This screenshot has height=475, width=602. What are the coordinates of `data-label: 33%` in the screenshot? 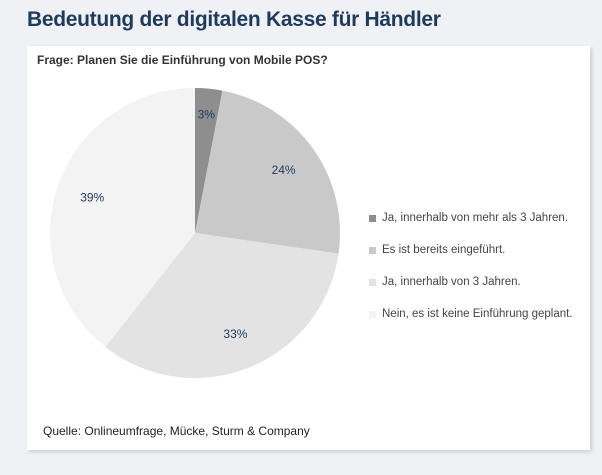 It's located at (235, 334).